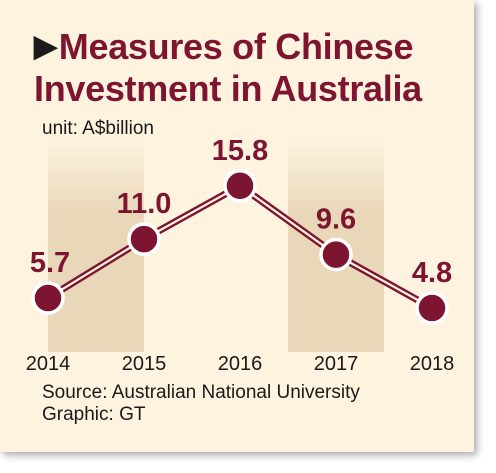 The height and width of the screenshot is (473, 496). Describe the element at coordinates (432, 273) in the screenshot. I see `value-label-2018: 4.8` at that location.